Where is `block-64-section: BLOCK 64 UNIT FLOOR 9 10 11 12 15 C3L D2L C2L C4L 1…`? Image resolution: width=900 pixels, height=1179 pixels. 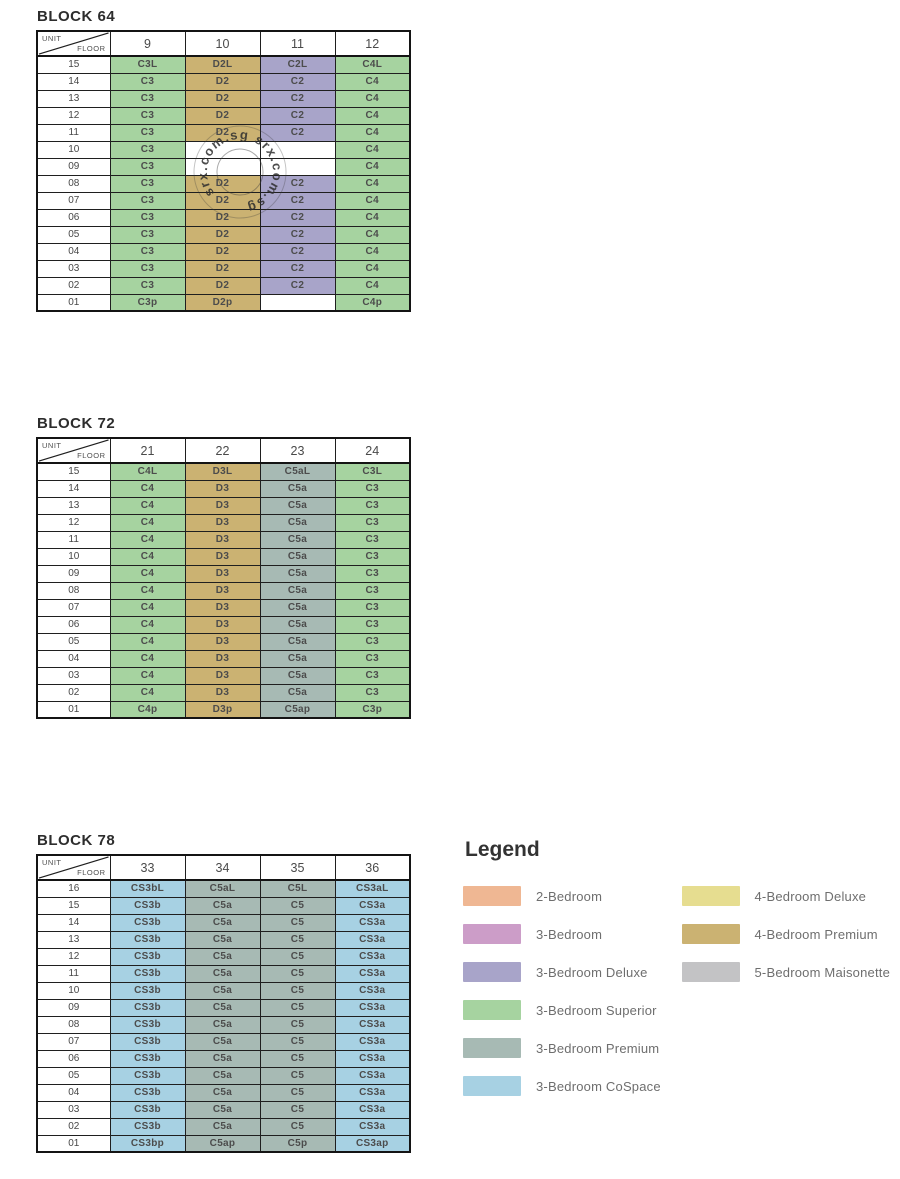 block-64-section: BLOCK 64 UNIT FLOOR 9 10 11 12 15 C3L D2L C2L C4L 1… is located at coordinates (223, 160).